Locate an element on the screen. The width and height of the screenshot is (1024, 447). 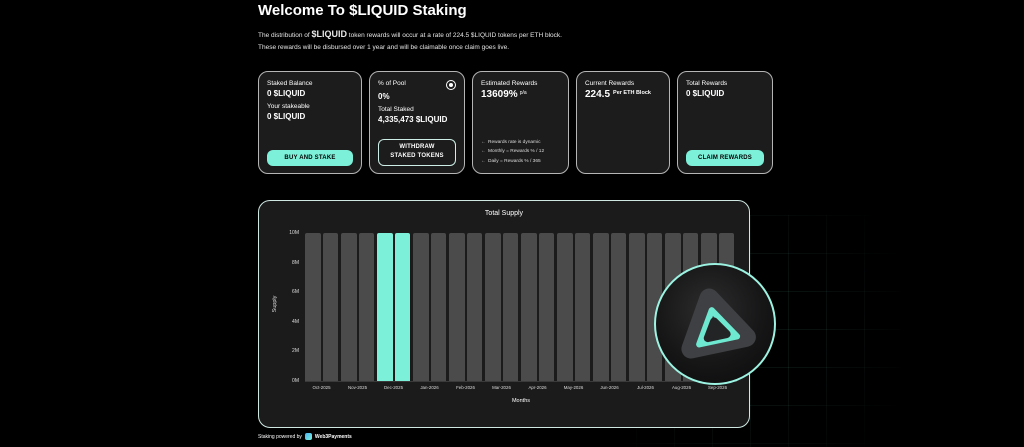
pool-value: 0% is located at coordinates (384, 96).